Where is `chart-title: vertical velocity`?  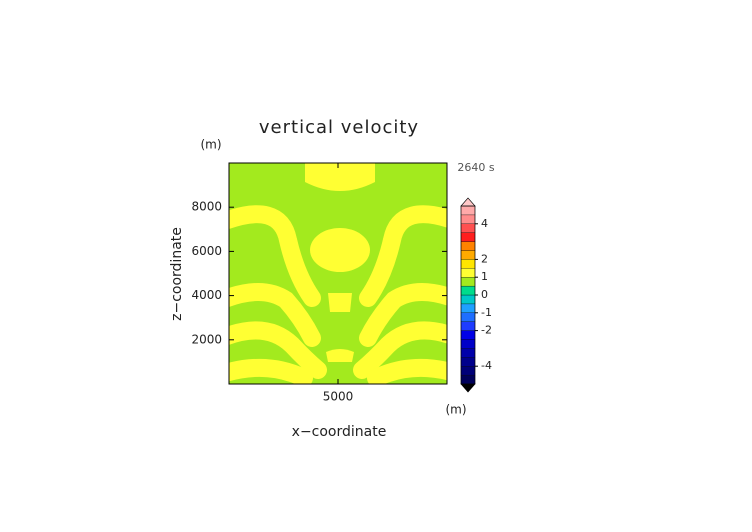
chart-title: vertical velocity is located at coordinates (339, 127).